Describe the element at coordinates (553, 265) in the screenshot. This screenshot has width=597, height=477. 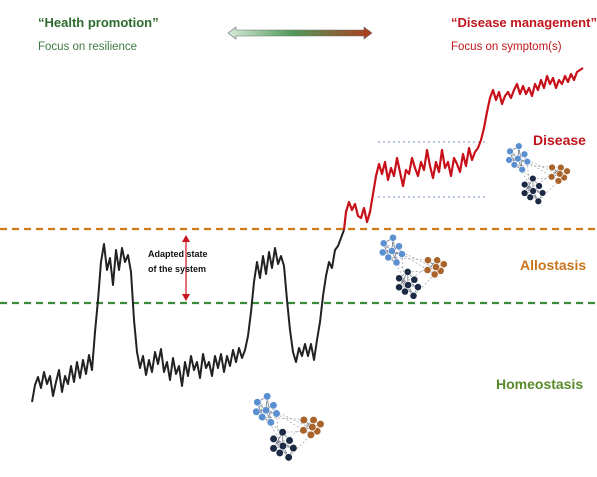
I see `allostasis-zone-label: Allostasis` at that location.